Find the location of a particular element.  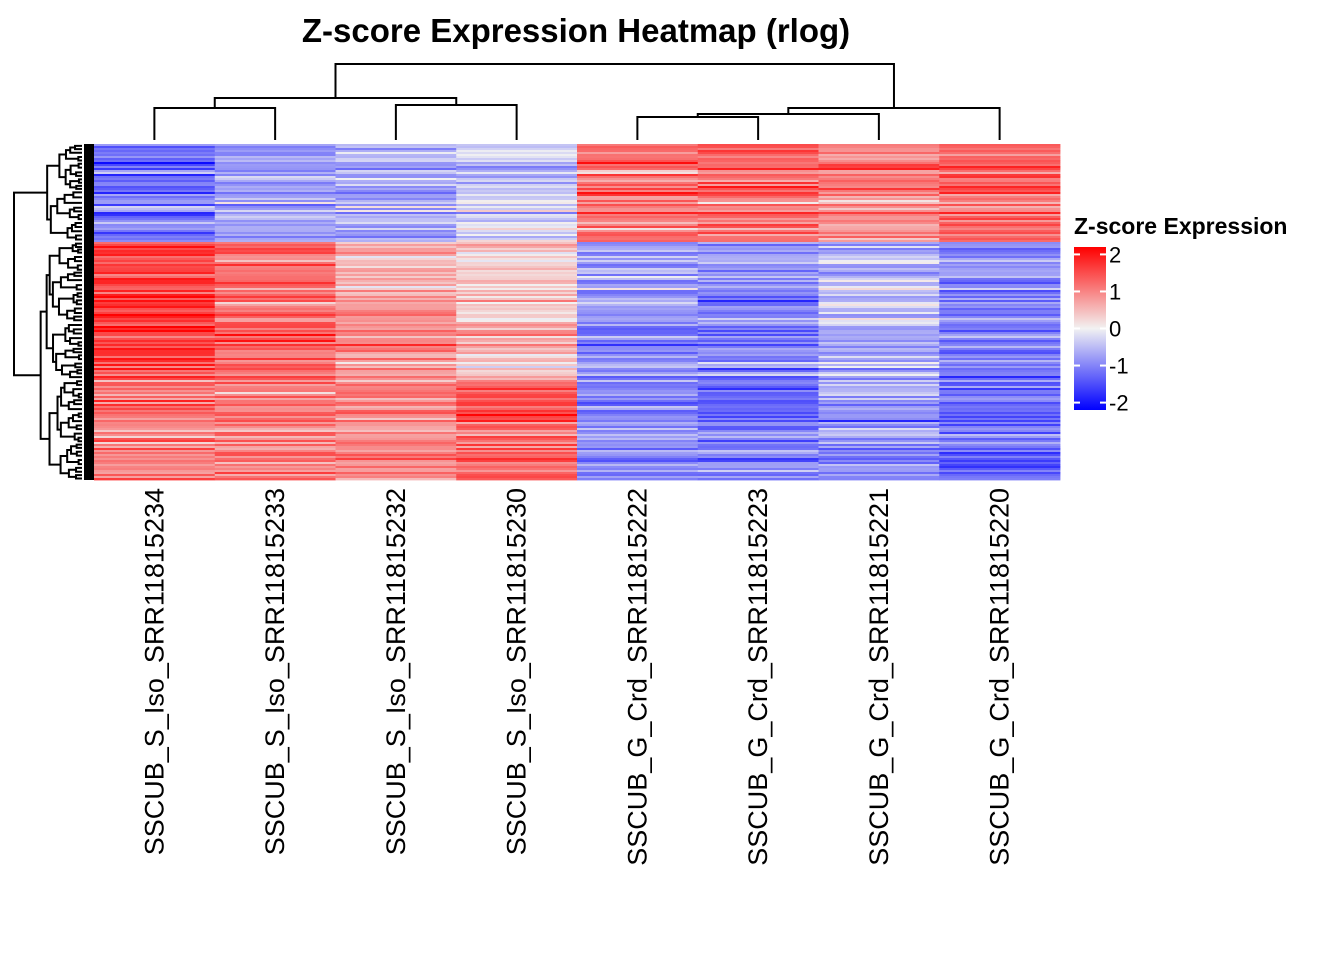

column-label: SSCUB_S_Iso_SRR11815233 is located at coordinates (275, 671).